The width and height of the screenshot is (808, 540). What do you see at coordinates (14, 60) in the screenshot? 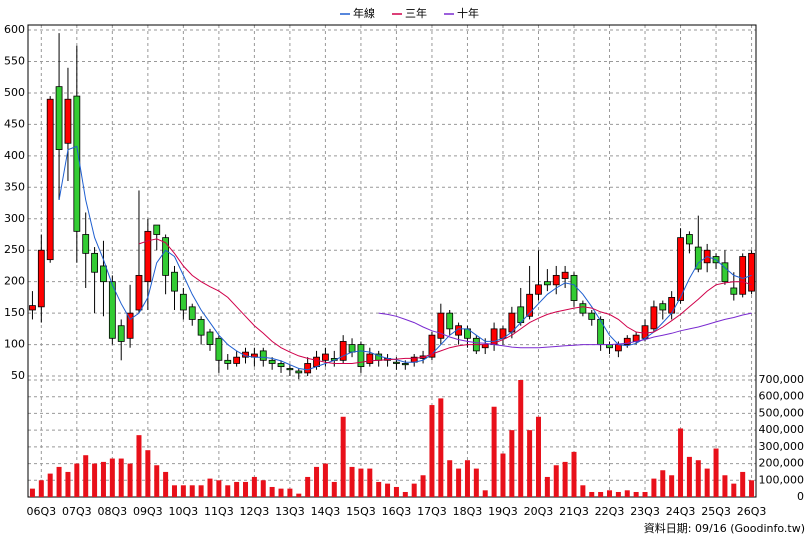
I see `y-tick-label: 550` at bounding box center [14, 60].